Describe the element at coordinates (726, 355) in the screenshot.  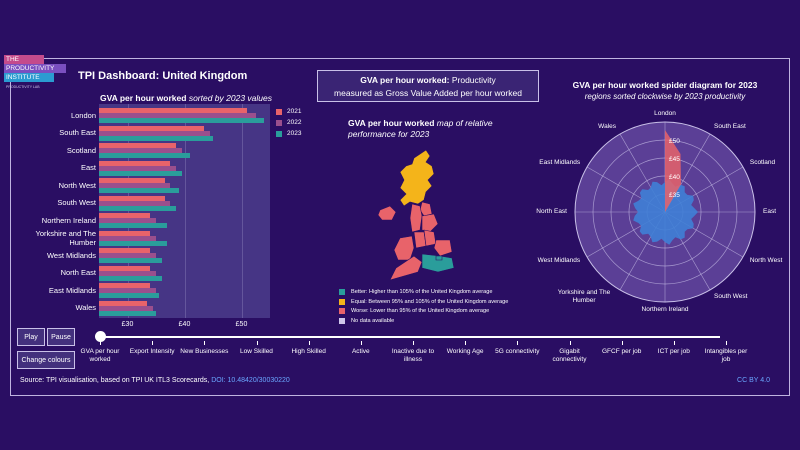
I see `slider-step-label: Intangibles per job` at that location.